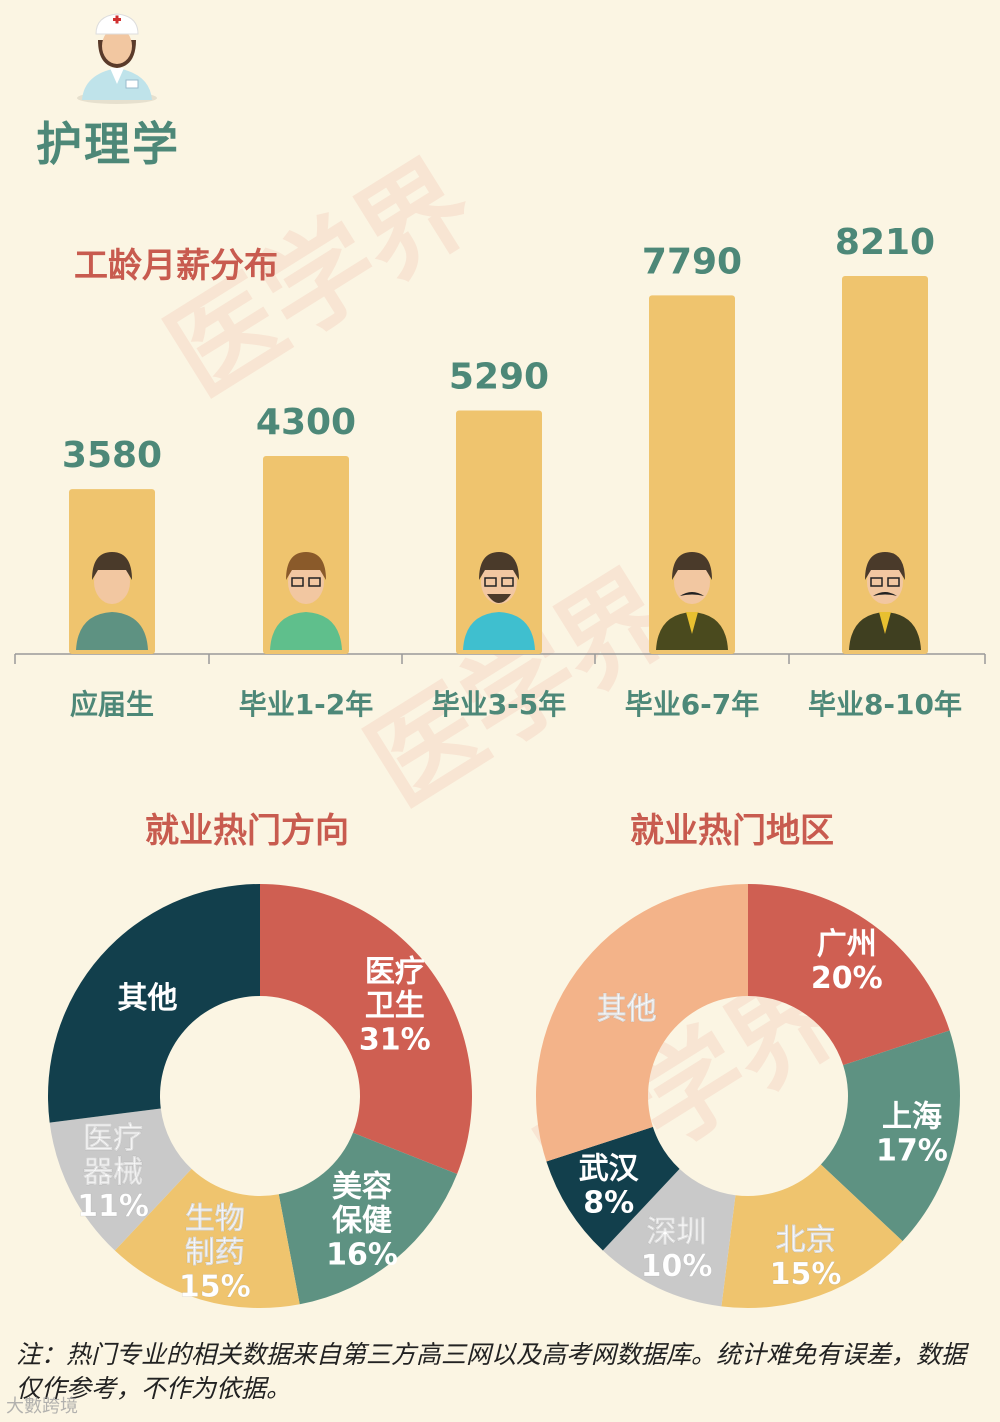 This screenshot has height=1422, width=1000. Describe the element at coordinates (847, 944) in the screenshot. I see `slice-label: 广州` at that location.